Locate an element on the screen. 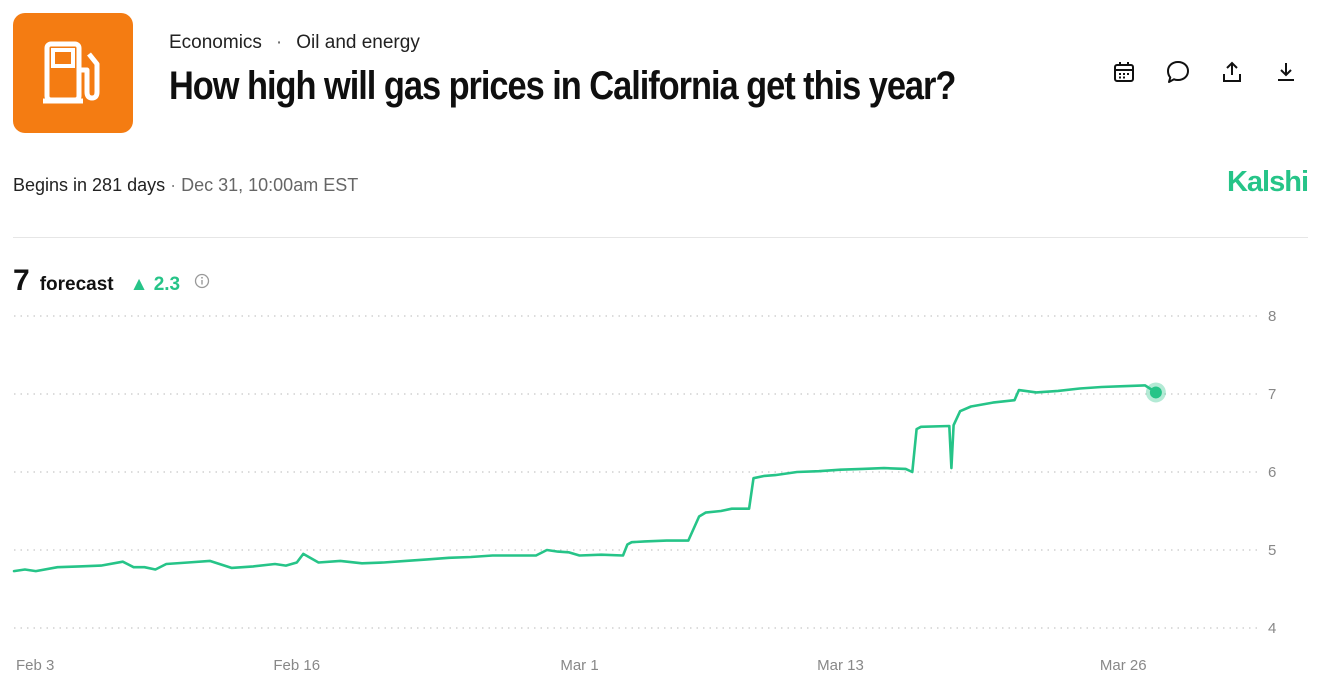 This screenshot has height=697, width=1320. breadcrumb-subcategory: Oil and energy is located at coordinates (358, 42).